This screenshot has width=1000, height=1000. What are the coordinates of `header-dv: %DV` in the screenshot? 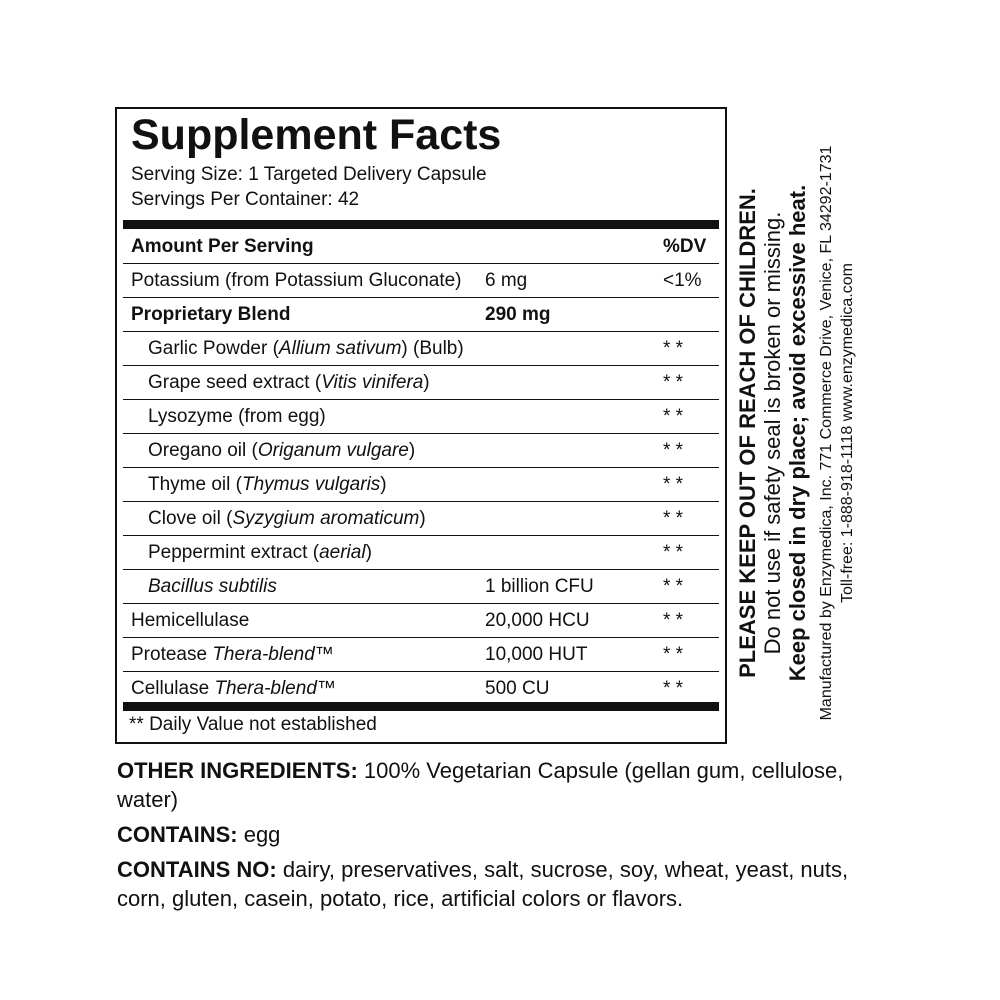 It's located at (685, 246).